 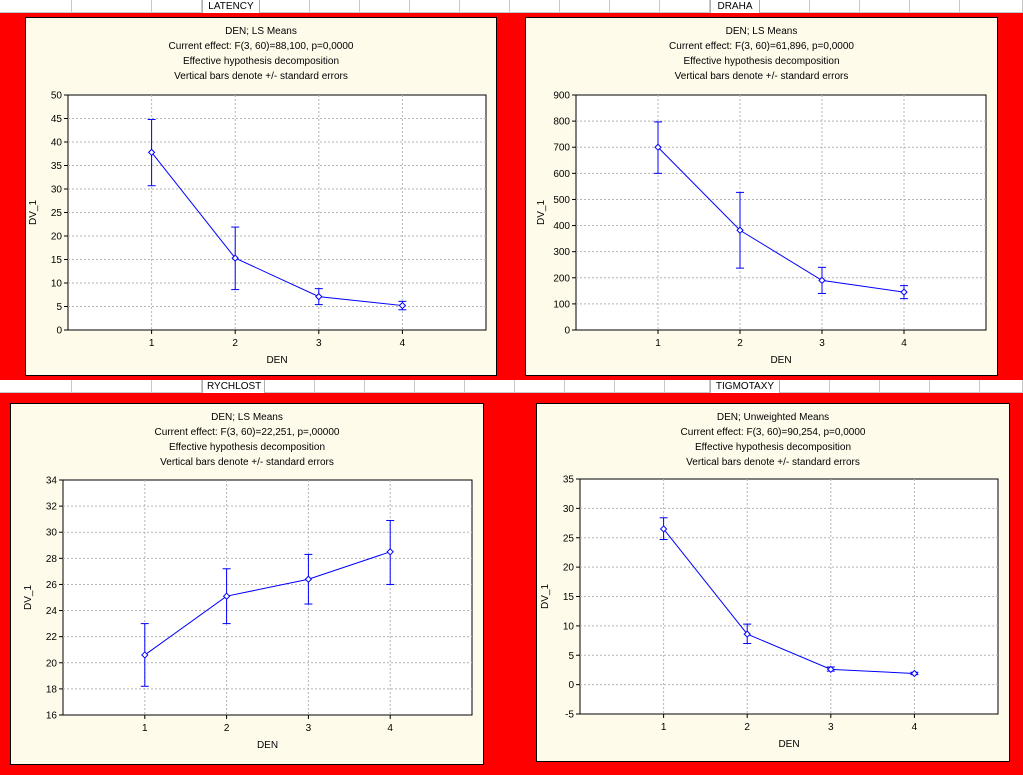 What do you see at coordinates (735, 6) in the screenshot?
I see `section-header-draha: DRAHA` at bounding box center [735, 6].